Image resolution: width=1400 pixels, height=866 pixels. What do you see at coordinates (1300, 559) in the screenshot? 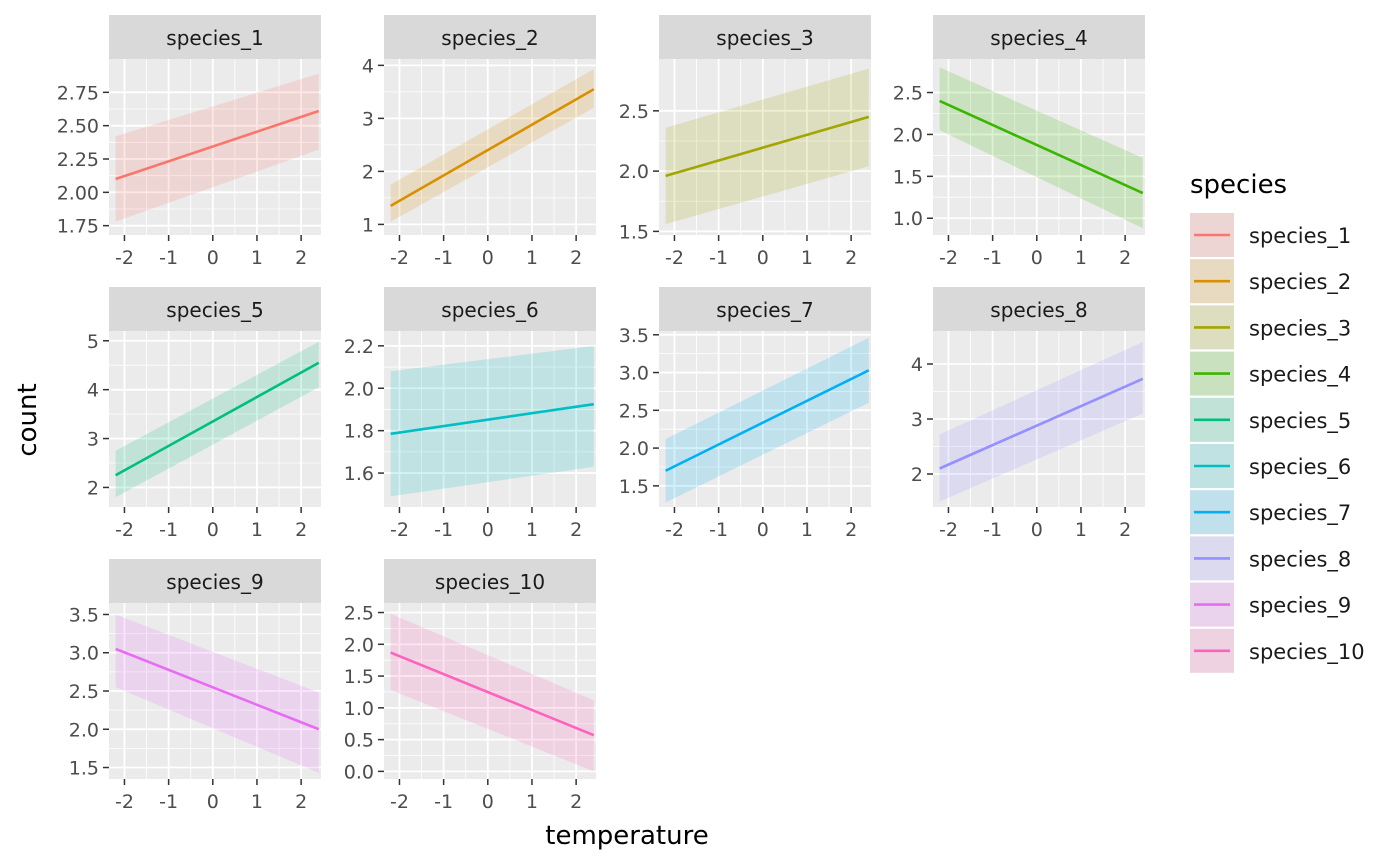
I see `legend-label: species_8` at bounding box center [1300, 559].